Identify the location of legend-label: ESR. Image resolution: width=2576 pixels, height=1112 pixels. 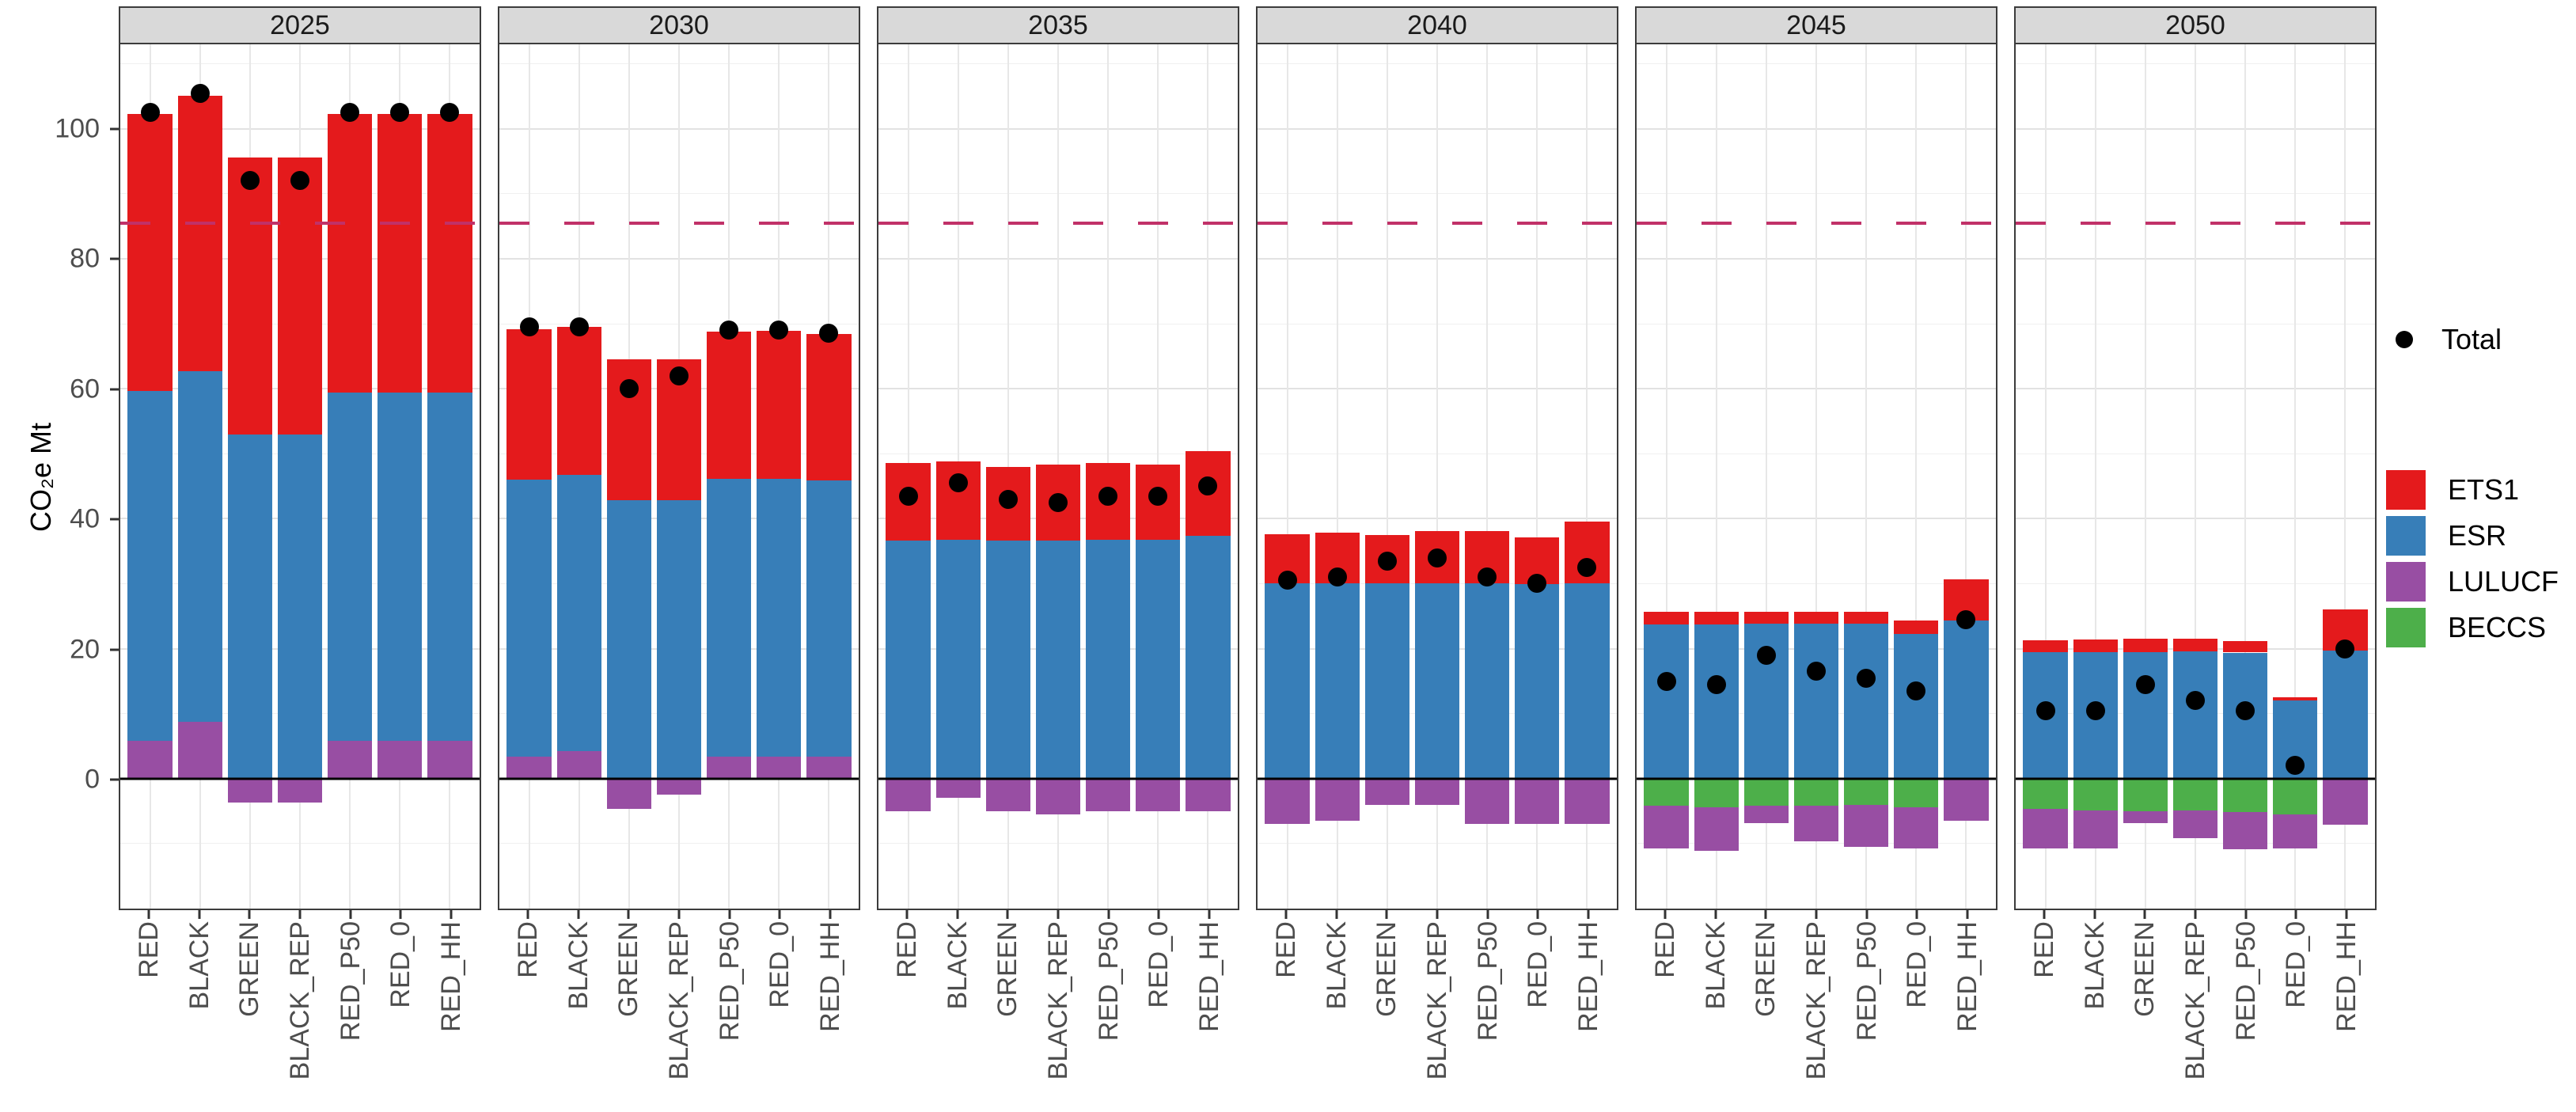
(2477, 535).